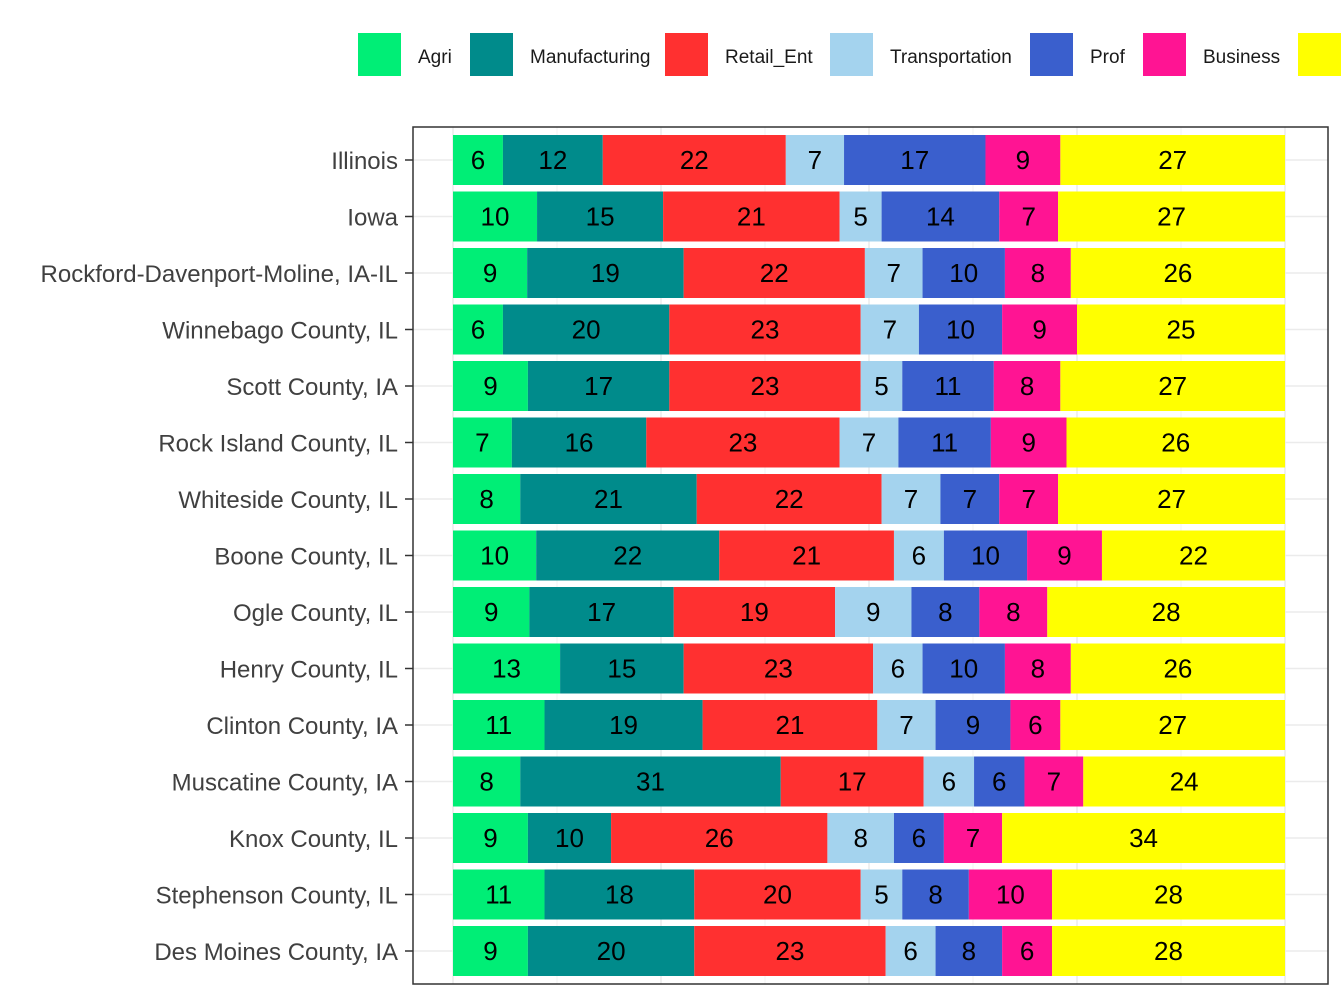 This screenshot has width=1344, height=1008. I want to click on data-label: 28, so click(1168, 895).